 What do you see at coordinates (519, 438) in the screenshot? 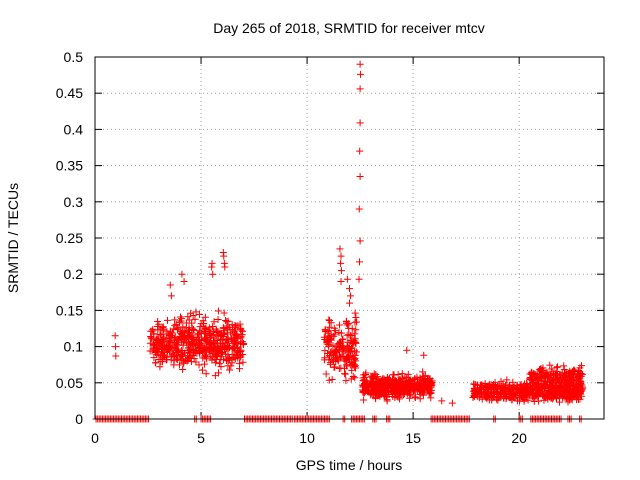
I see `x-tick-label: 20` at bounding box center [519, 438].